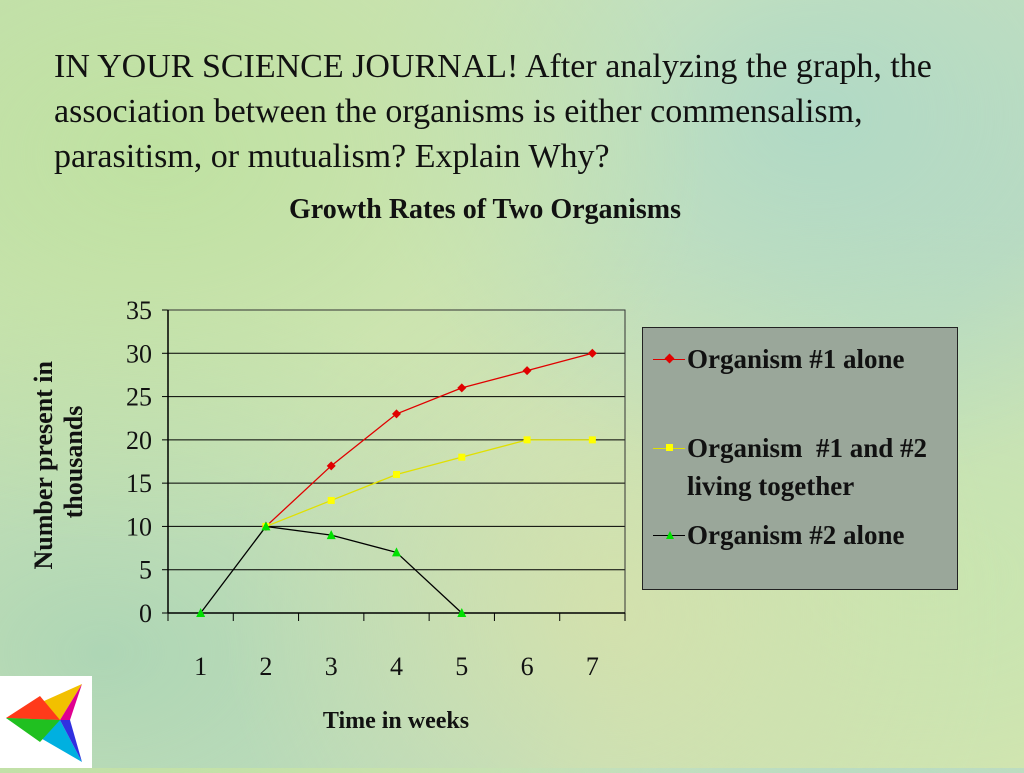  I want to click on y-axis-title-line2: thousands, so click(73, 462).